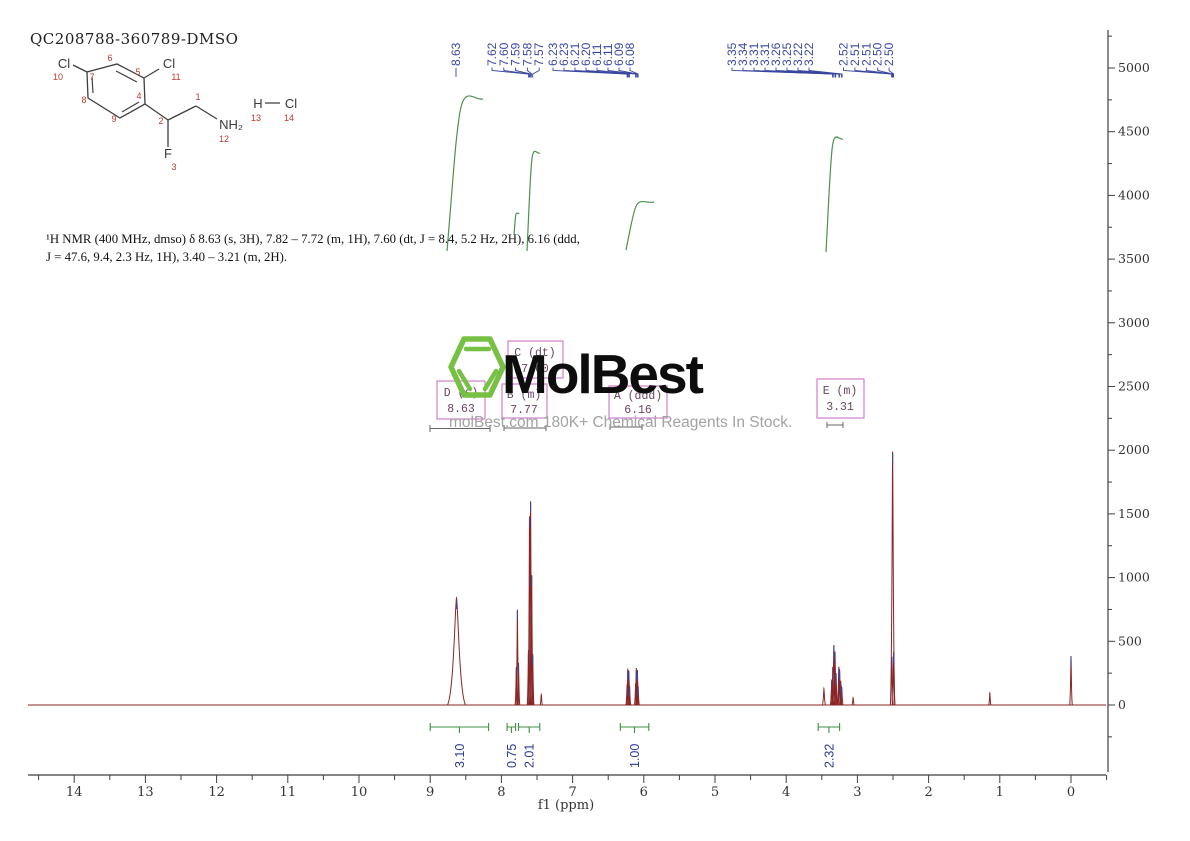  I want to click on annotation-label: C (dt), so click(534, 353).